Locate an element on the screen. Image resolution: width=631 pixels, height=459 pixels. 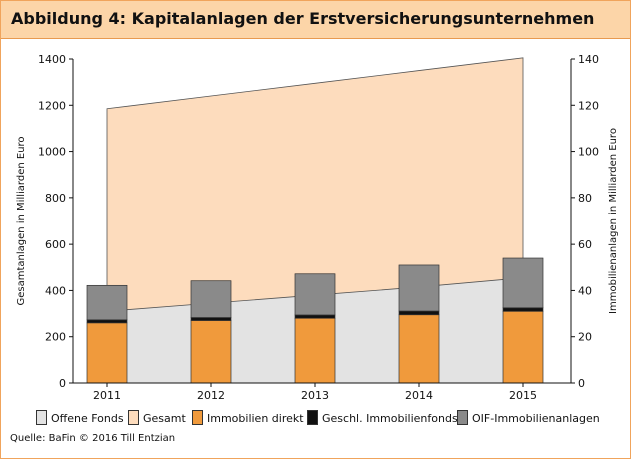
legend-item-immobilien-direkt: Immobilien direkt is located at coordinates (248, 417).